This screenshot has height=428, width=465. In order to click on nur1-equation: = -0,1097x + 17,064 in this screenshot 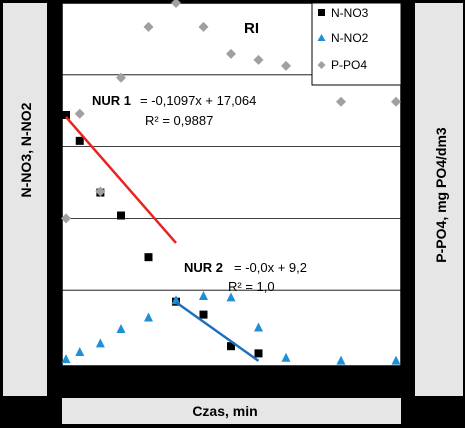, I will do `click(198, 100)`.